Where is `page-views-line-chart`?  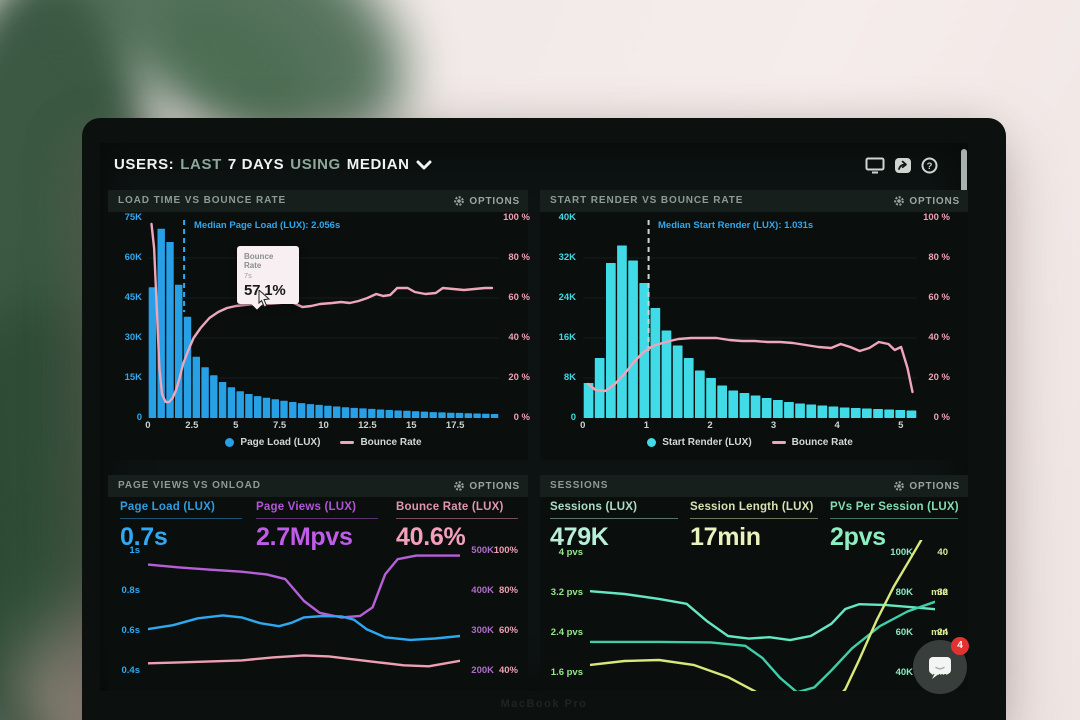 page-views-line-chart is located at coordinates (304, 615).